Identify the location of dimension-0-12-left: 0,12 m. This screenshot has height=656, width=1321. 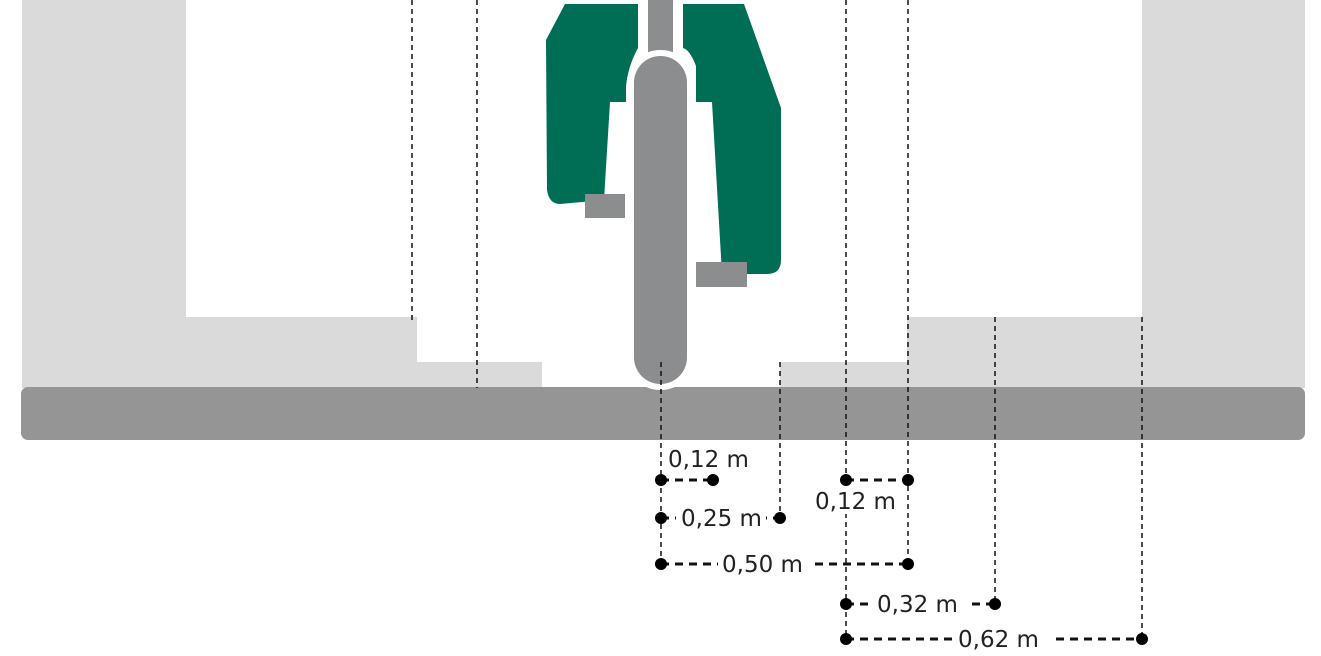
(702, 466).